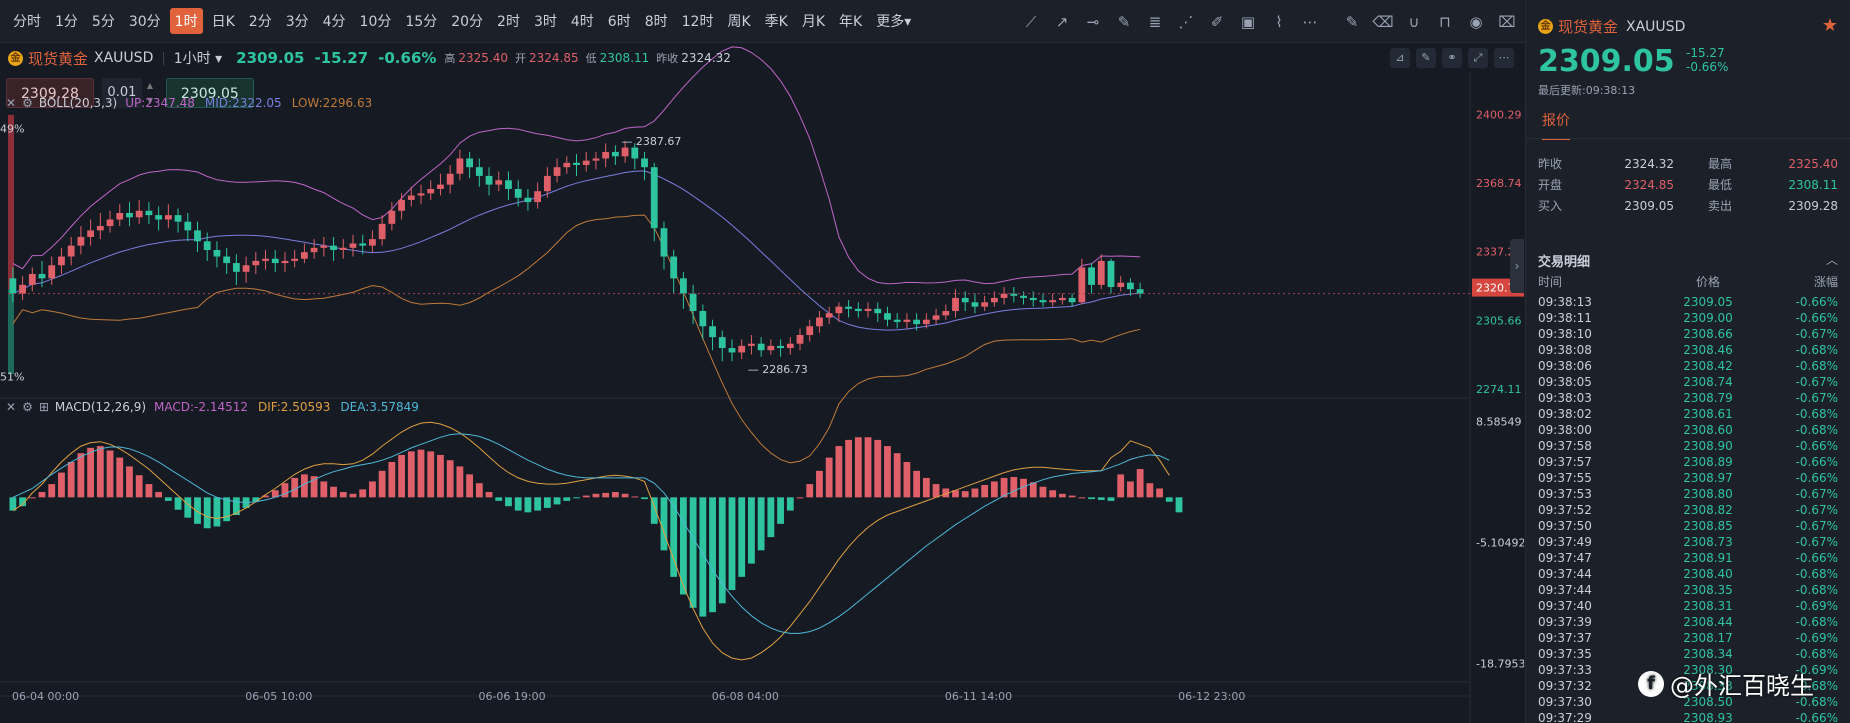  I want to click on trade-price: 2308.44, so click(1708, 622).